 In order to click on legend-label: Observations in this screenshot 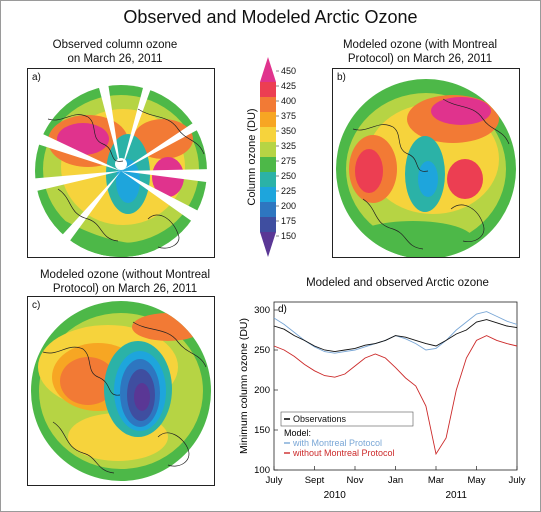, I will do `click(320, 419)`.